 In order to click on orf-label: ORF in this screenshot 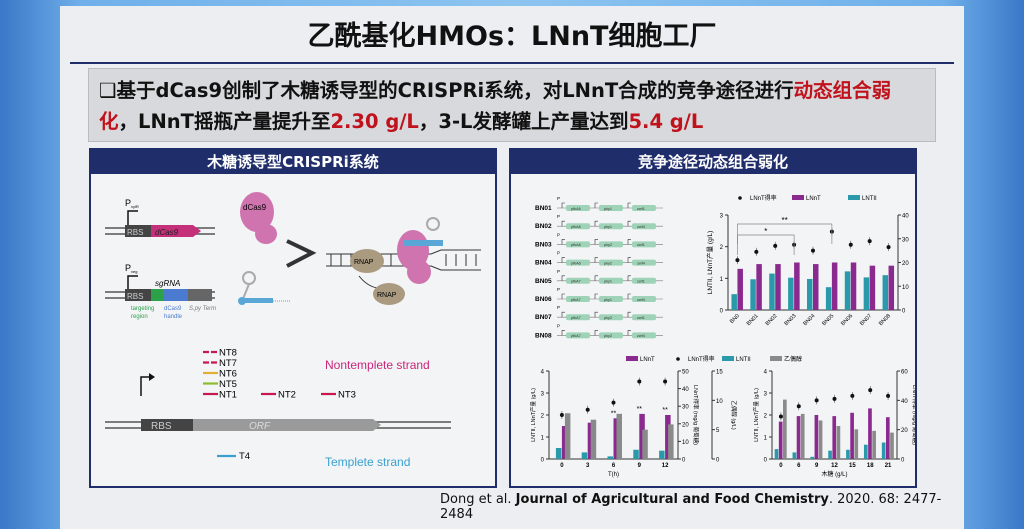, I will do `click(260, 426)`.